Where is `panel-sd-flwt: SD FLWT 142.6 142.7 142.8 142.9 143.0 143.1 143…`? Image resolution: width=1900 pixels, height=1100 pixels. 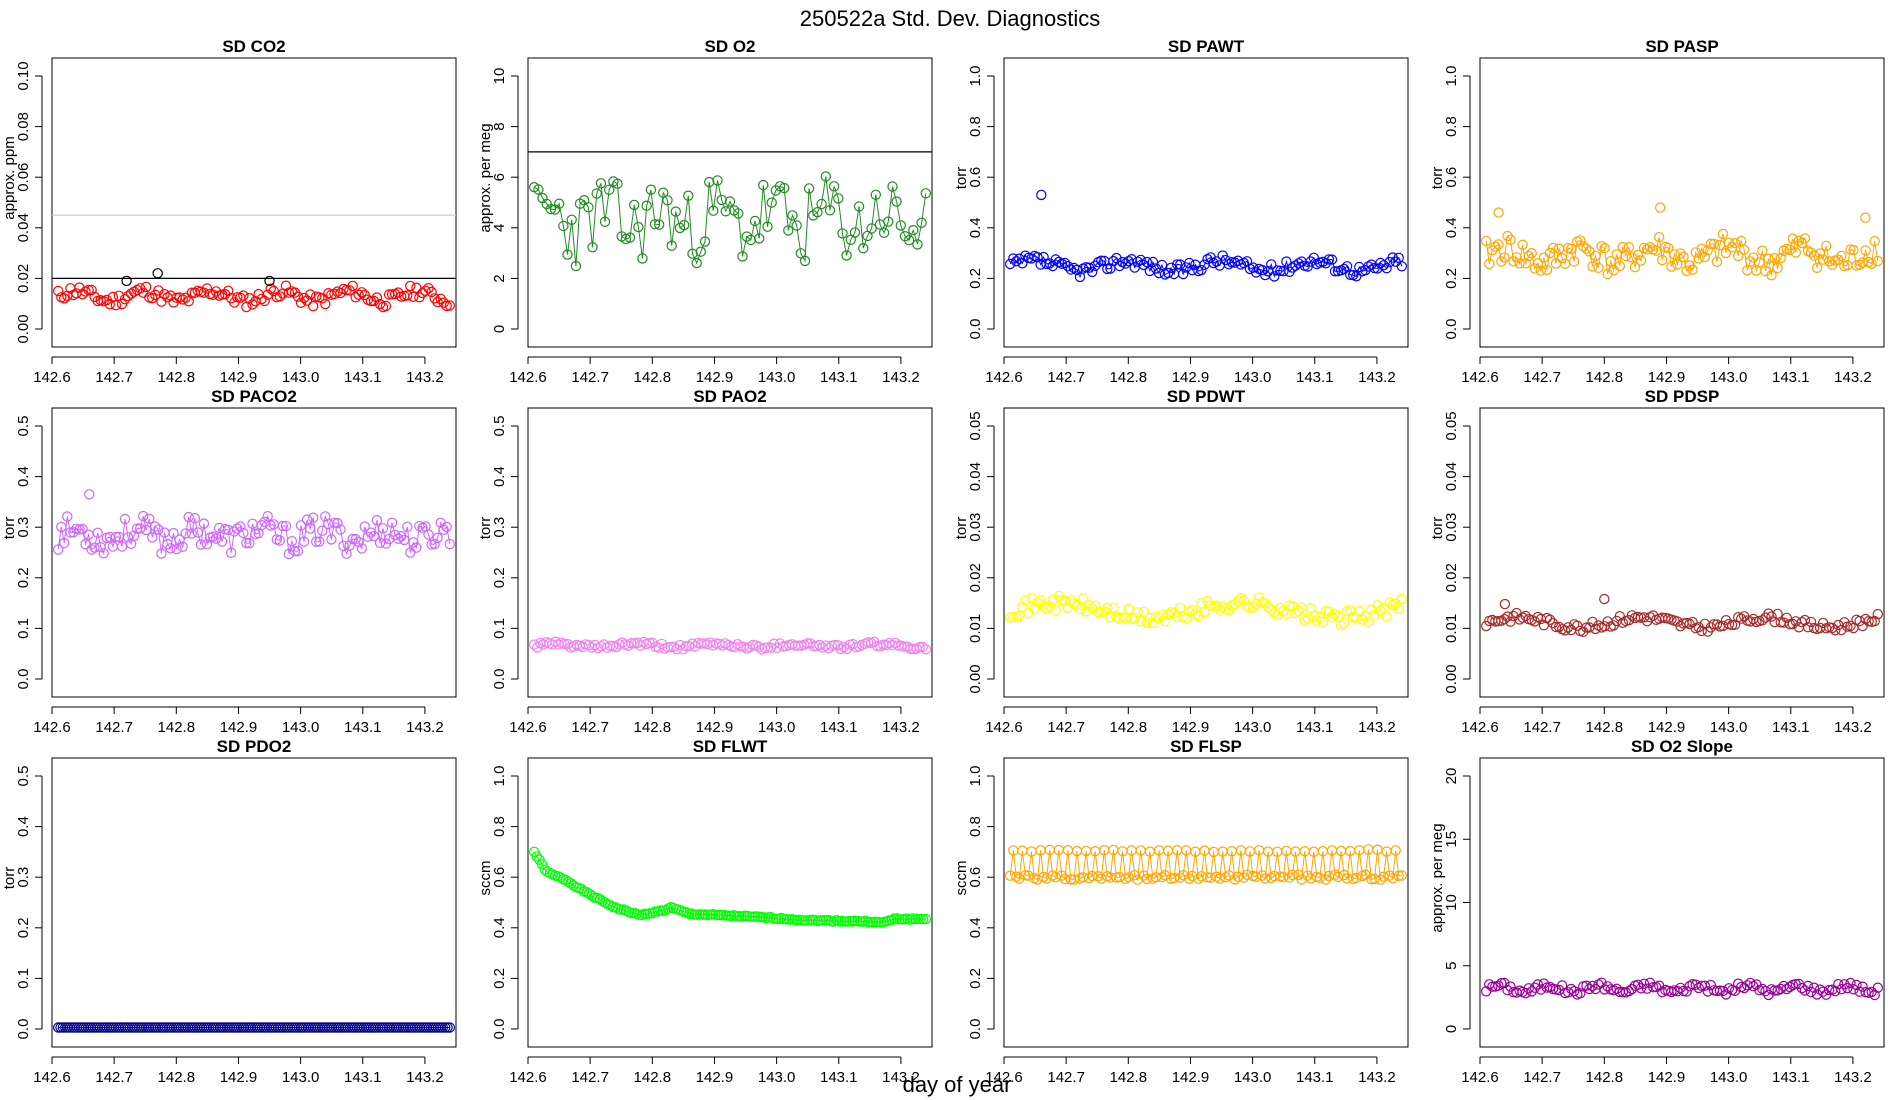
panel-sd-flwt: SD FLWT 142.6 142.7 142.8 142.9 143.0 143.1 143… is located at coordinates (705, 911).